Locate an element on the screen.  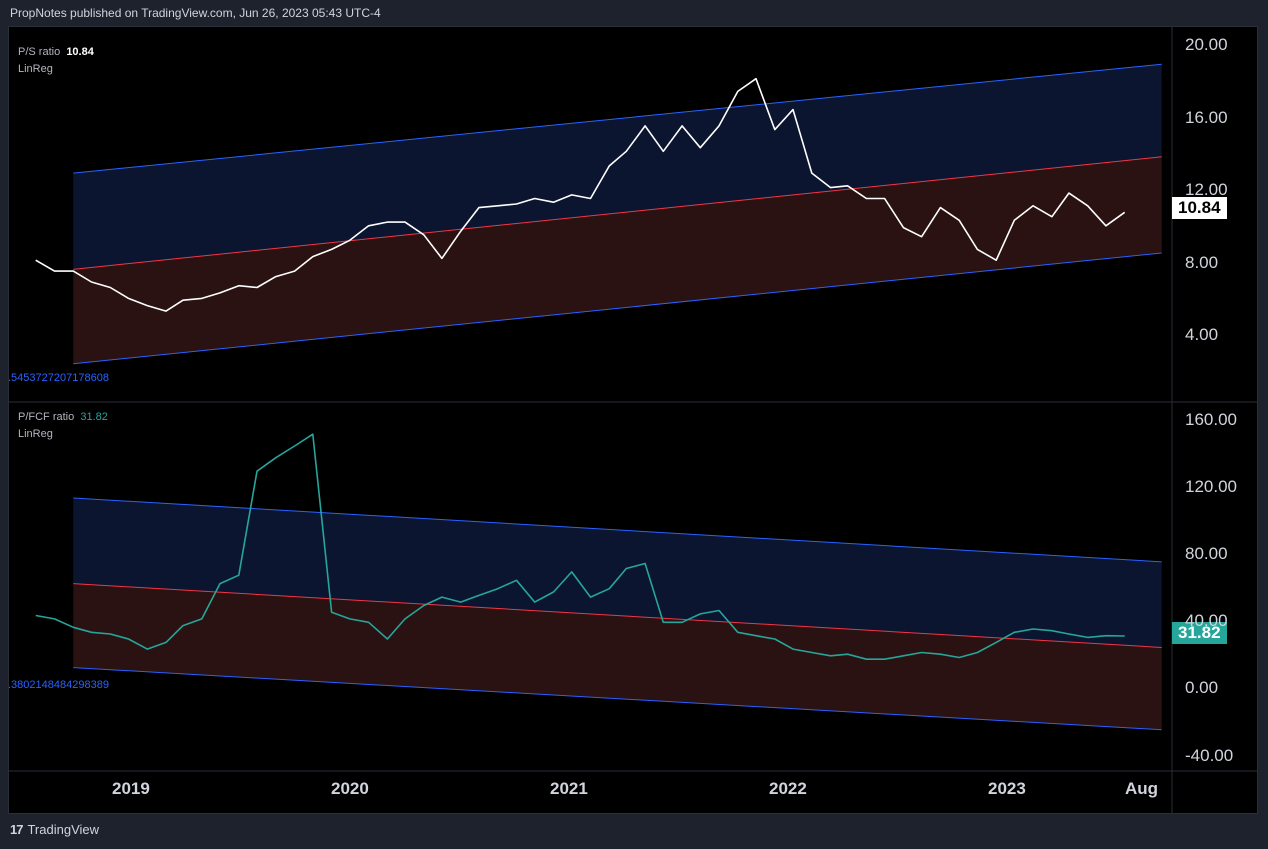
ps-upper-regression-line is located at coordinates (617, 118).